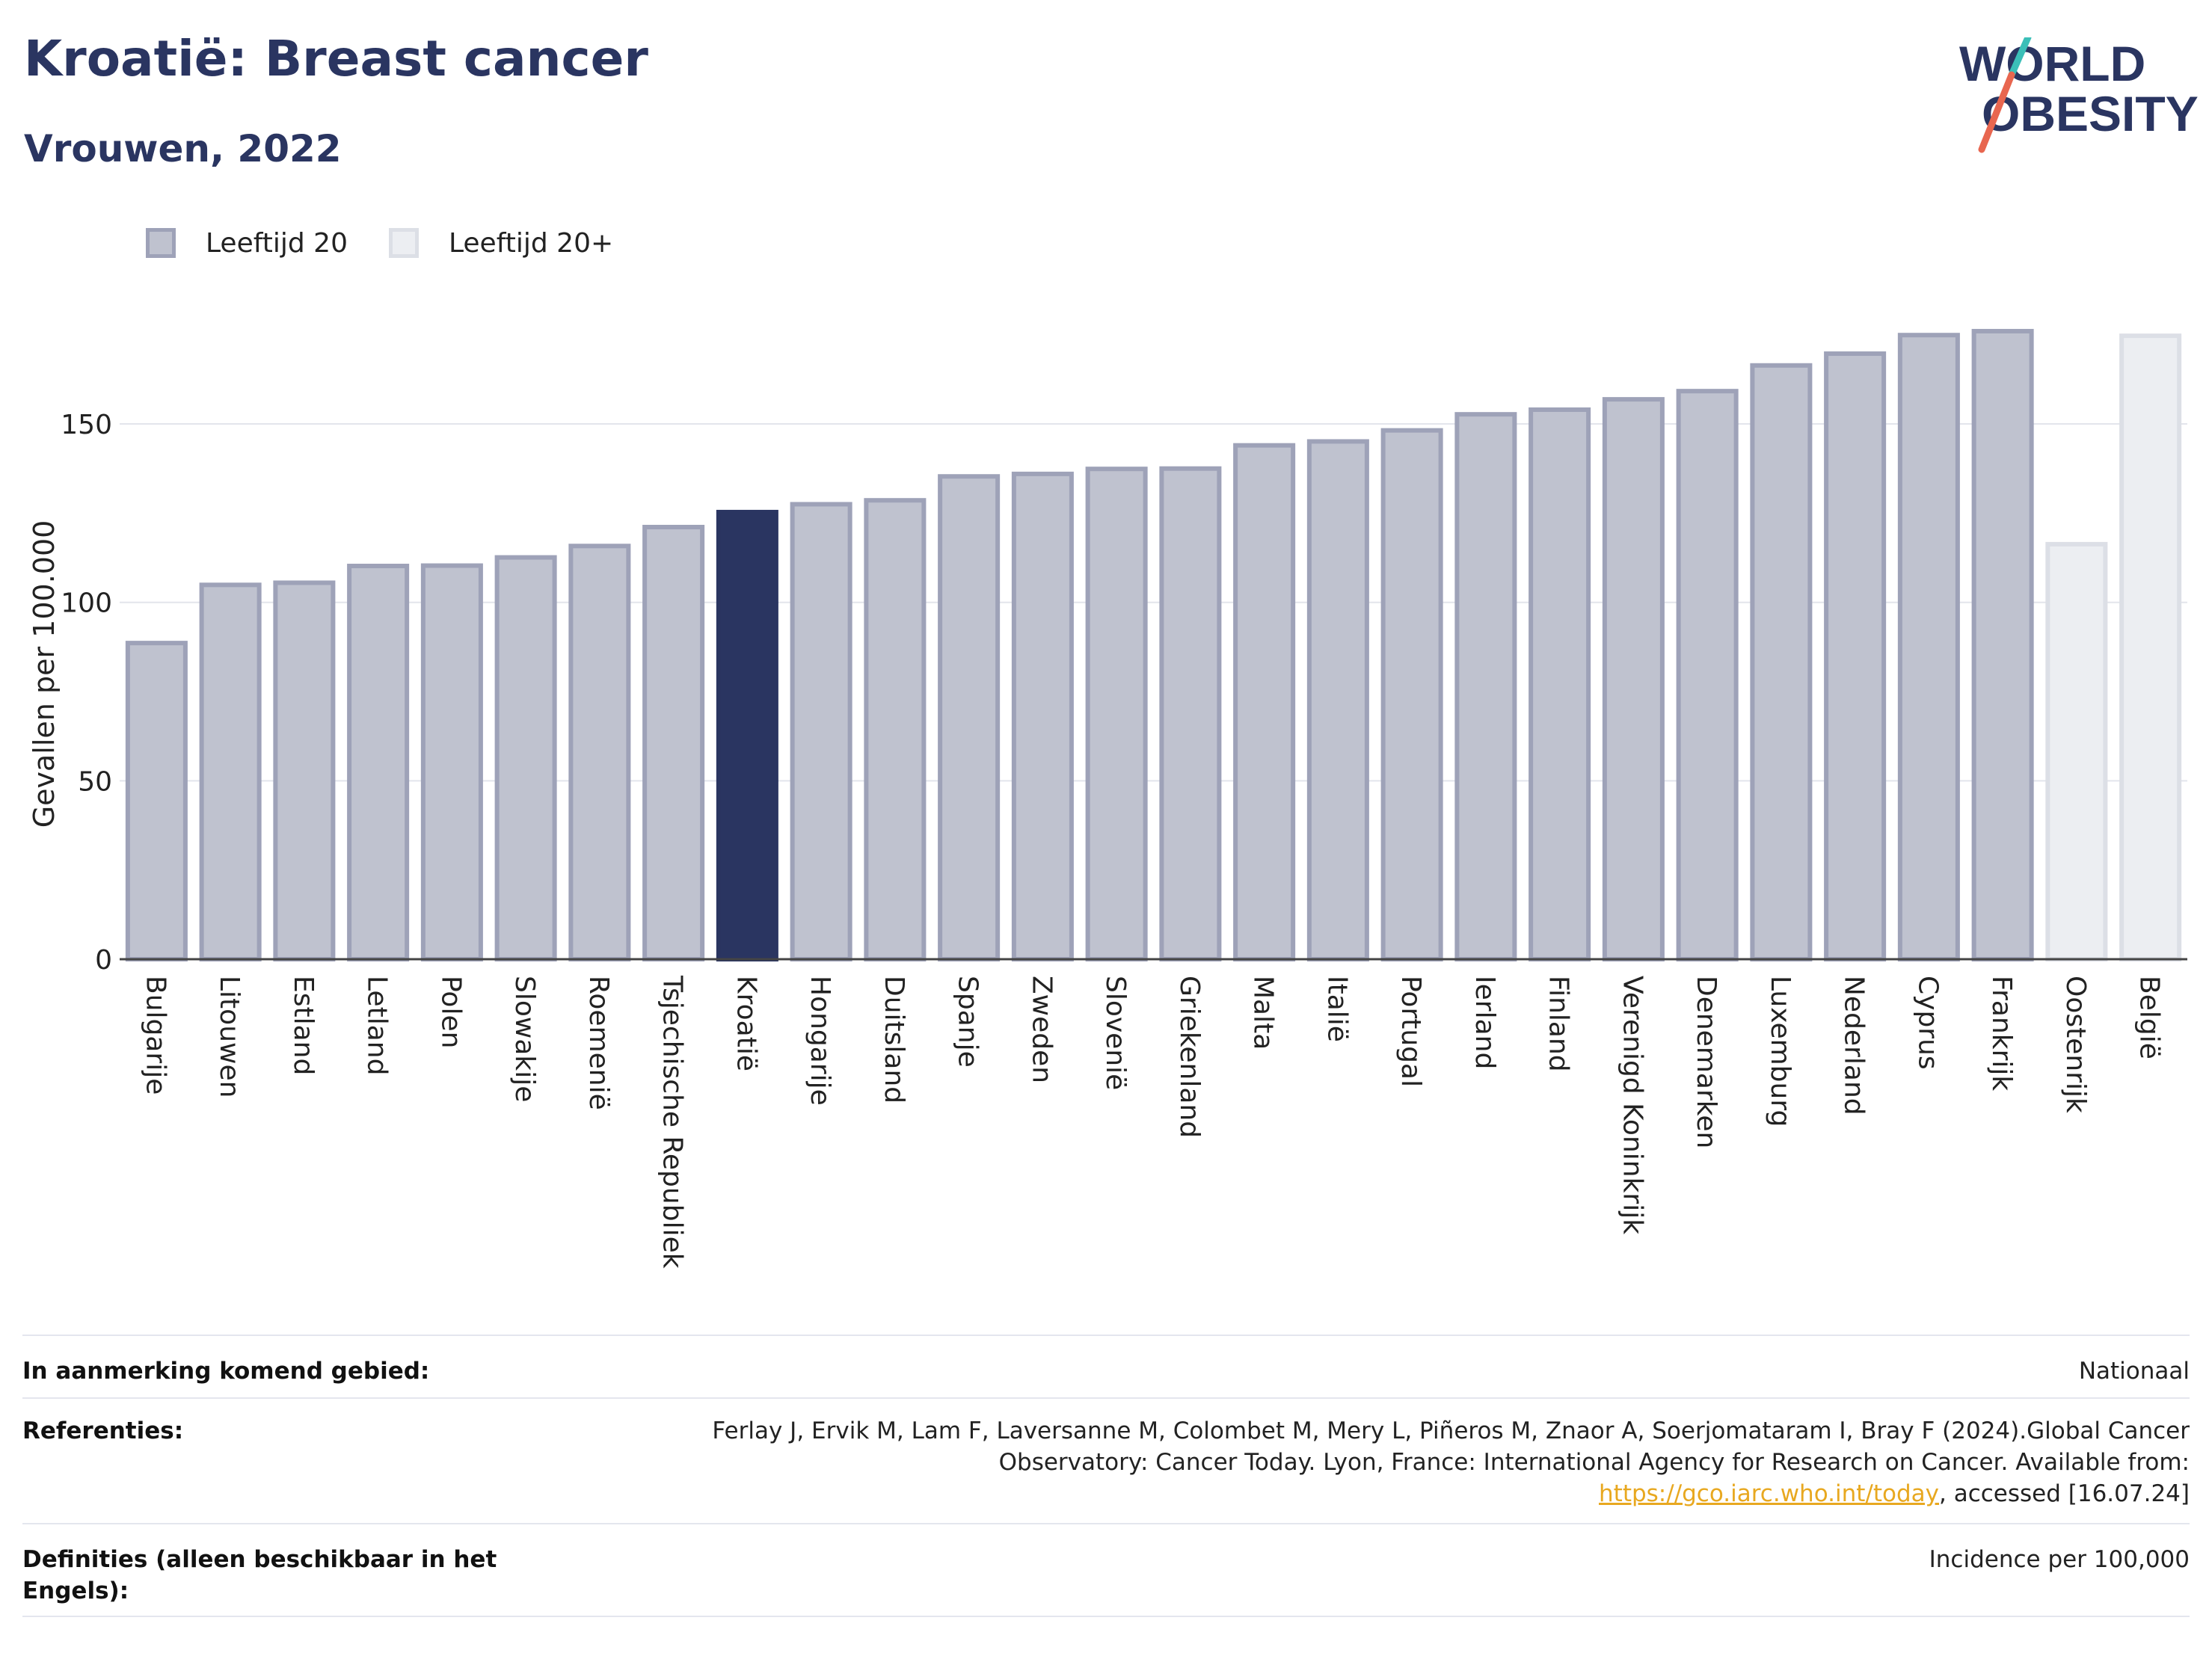 This screenshot has height=1656, width=2212. I want to click on bar-polen, so click(452, 762).